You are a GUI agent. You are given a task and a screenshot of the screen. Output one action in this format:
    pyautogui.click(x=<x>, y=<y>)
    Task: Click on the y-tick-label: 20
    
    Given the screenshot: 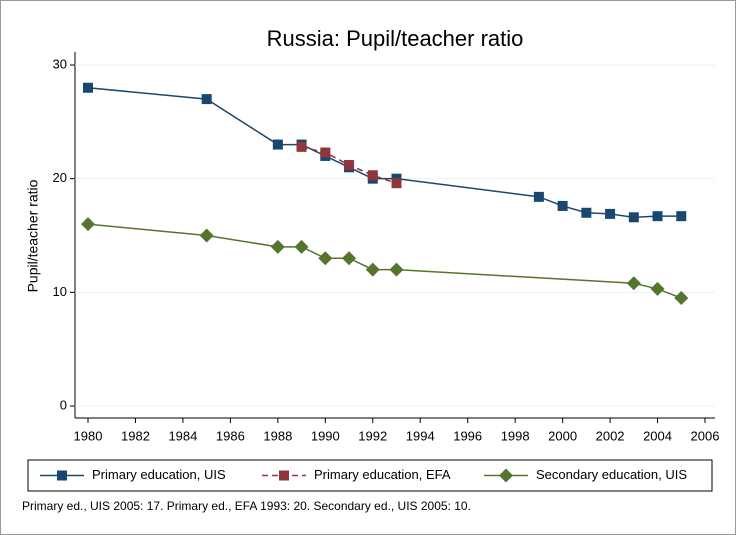 What is the action you would take?
    pyautogui.click(x=60, y=177)
    